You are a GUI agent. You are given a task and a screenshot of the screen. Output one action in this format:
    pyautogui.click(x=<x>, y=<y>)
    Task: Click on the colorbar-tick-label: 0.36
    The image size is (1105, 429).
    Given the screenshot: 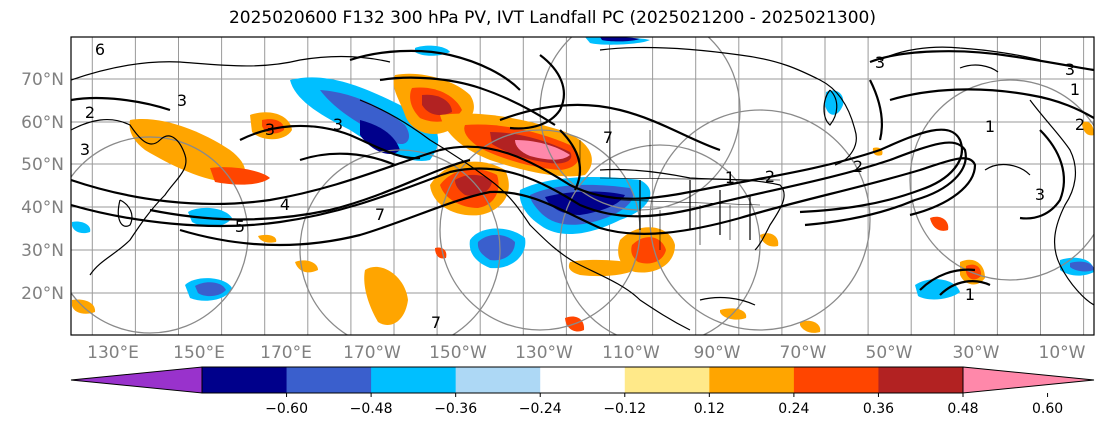 What is the action you would take?
    pyautogui.click(x=878, y=409)
    